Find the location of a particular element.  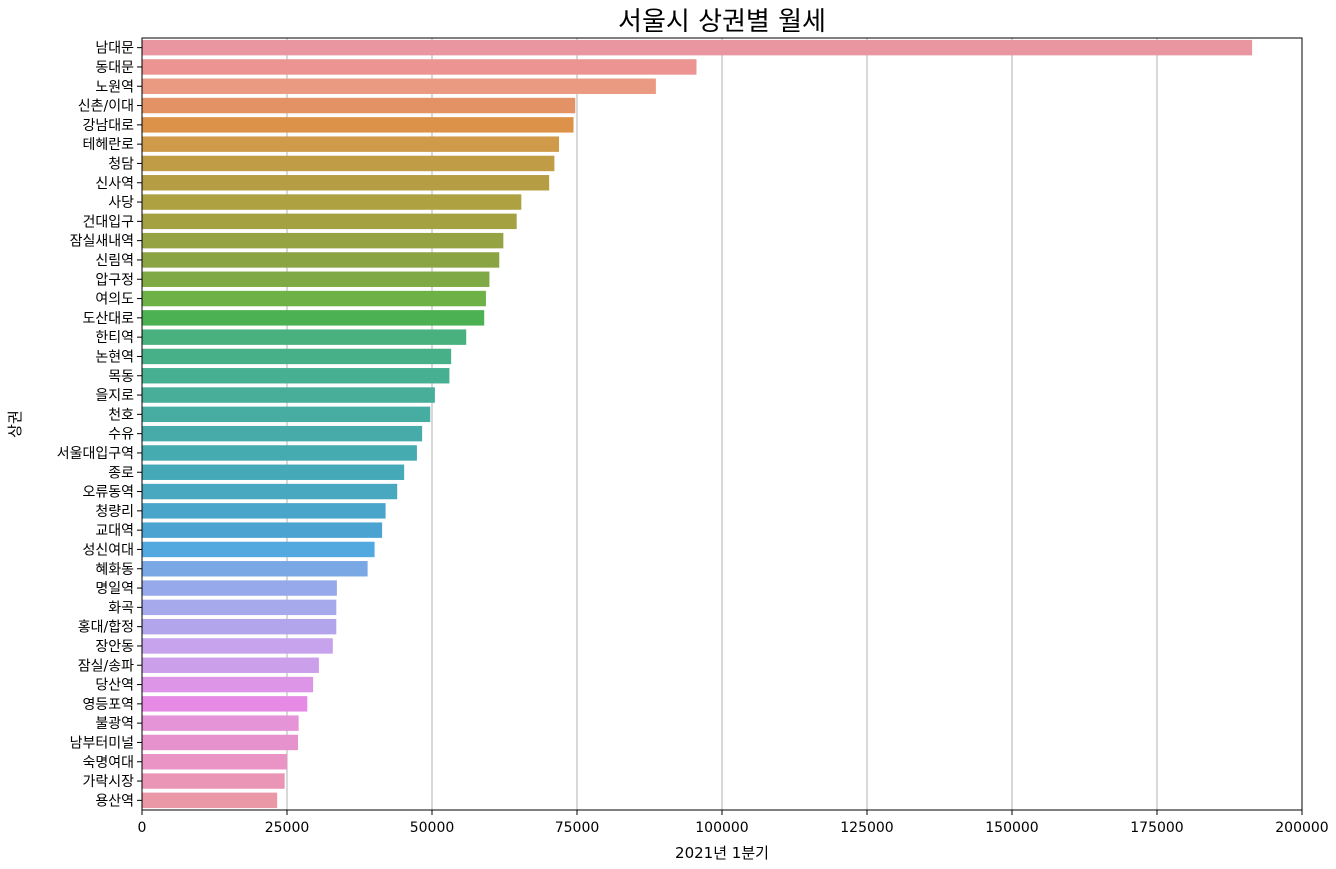

chart-title: 서울시 상권별 월세 is located at coordinates (722, 22).